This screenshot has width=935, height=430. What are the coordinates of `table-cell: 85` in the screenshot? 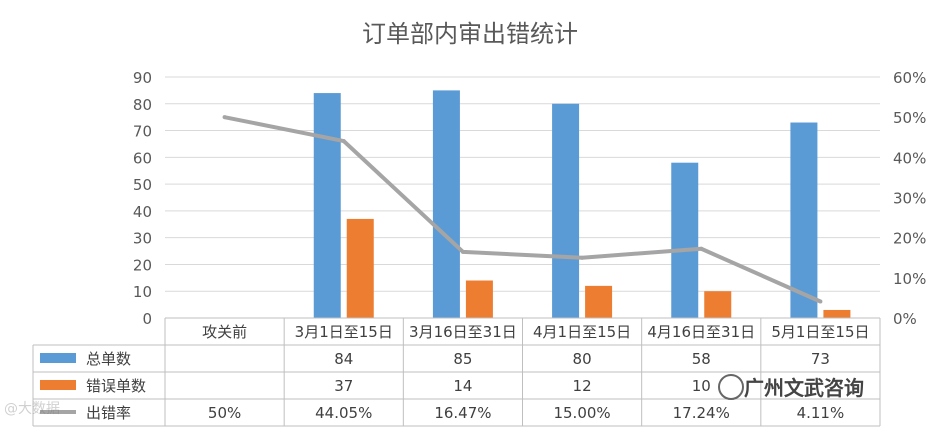 It's located at (462, 359).